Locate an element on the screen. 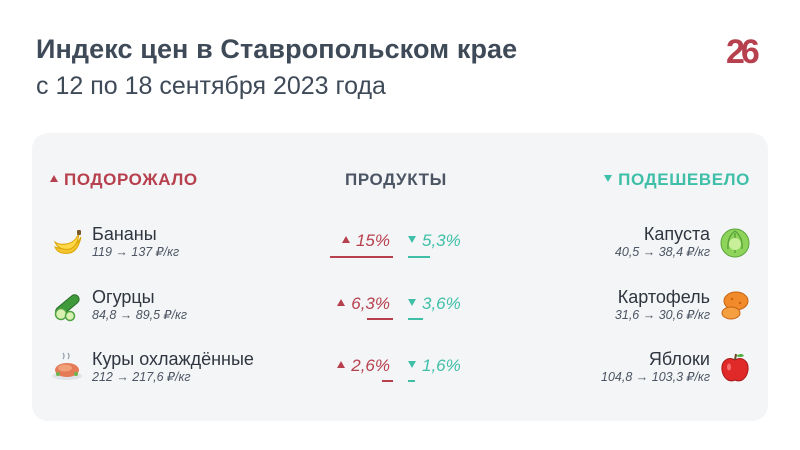  rose-pct-2: 2,6% is located at coordinates (355, 366).